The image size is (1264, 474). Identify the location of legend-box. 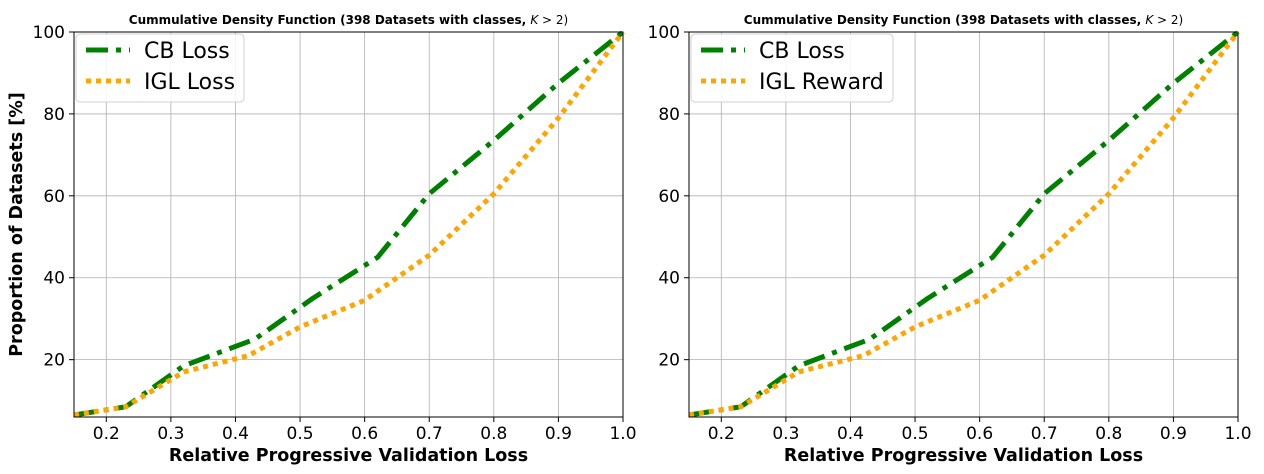
(792, 68).